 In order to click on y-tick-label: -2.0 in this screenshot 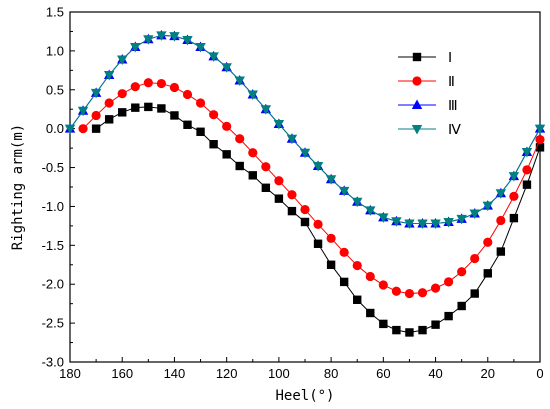, I will do `click(53, 284)`.